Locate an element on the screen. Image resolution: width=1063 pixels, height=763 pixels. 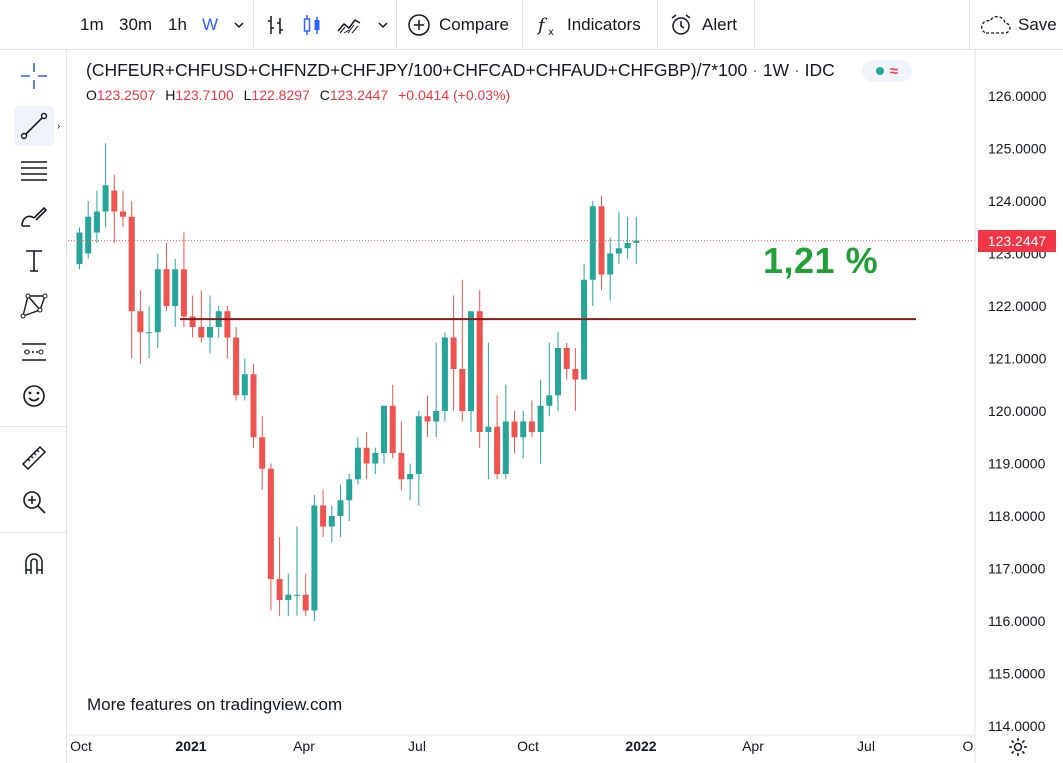
candles-style-button is located at coordinates (312, 25).